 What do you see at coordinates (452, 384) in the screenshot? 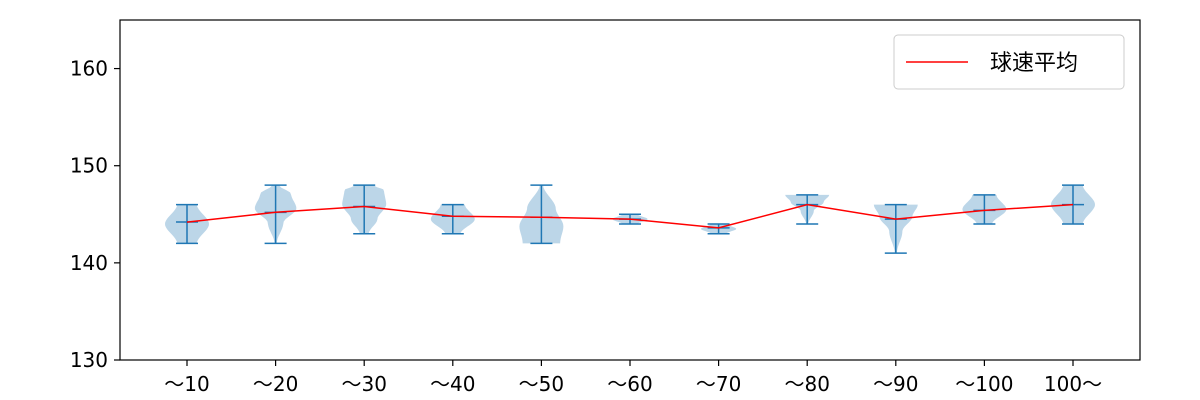
I see `x-tick-label: ～40` at bounding box center [452, 384].